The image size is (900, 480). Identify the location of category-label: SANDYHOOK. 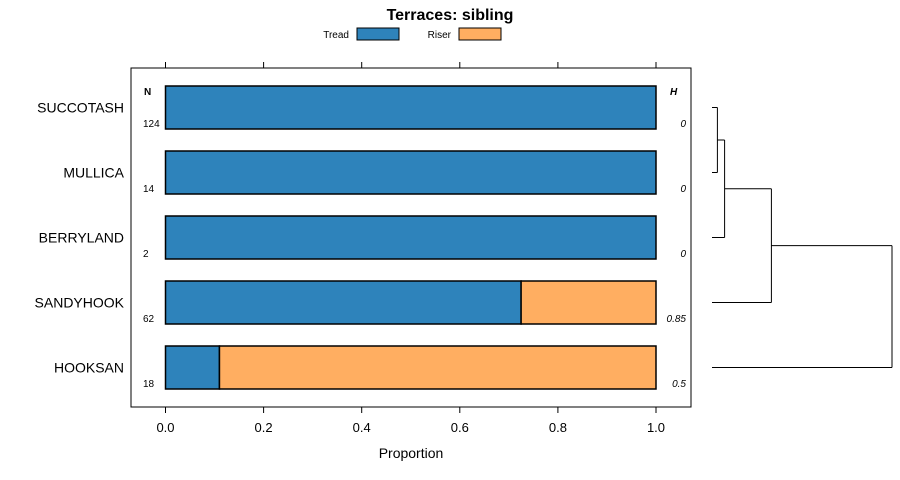
(80, 303).